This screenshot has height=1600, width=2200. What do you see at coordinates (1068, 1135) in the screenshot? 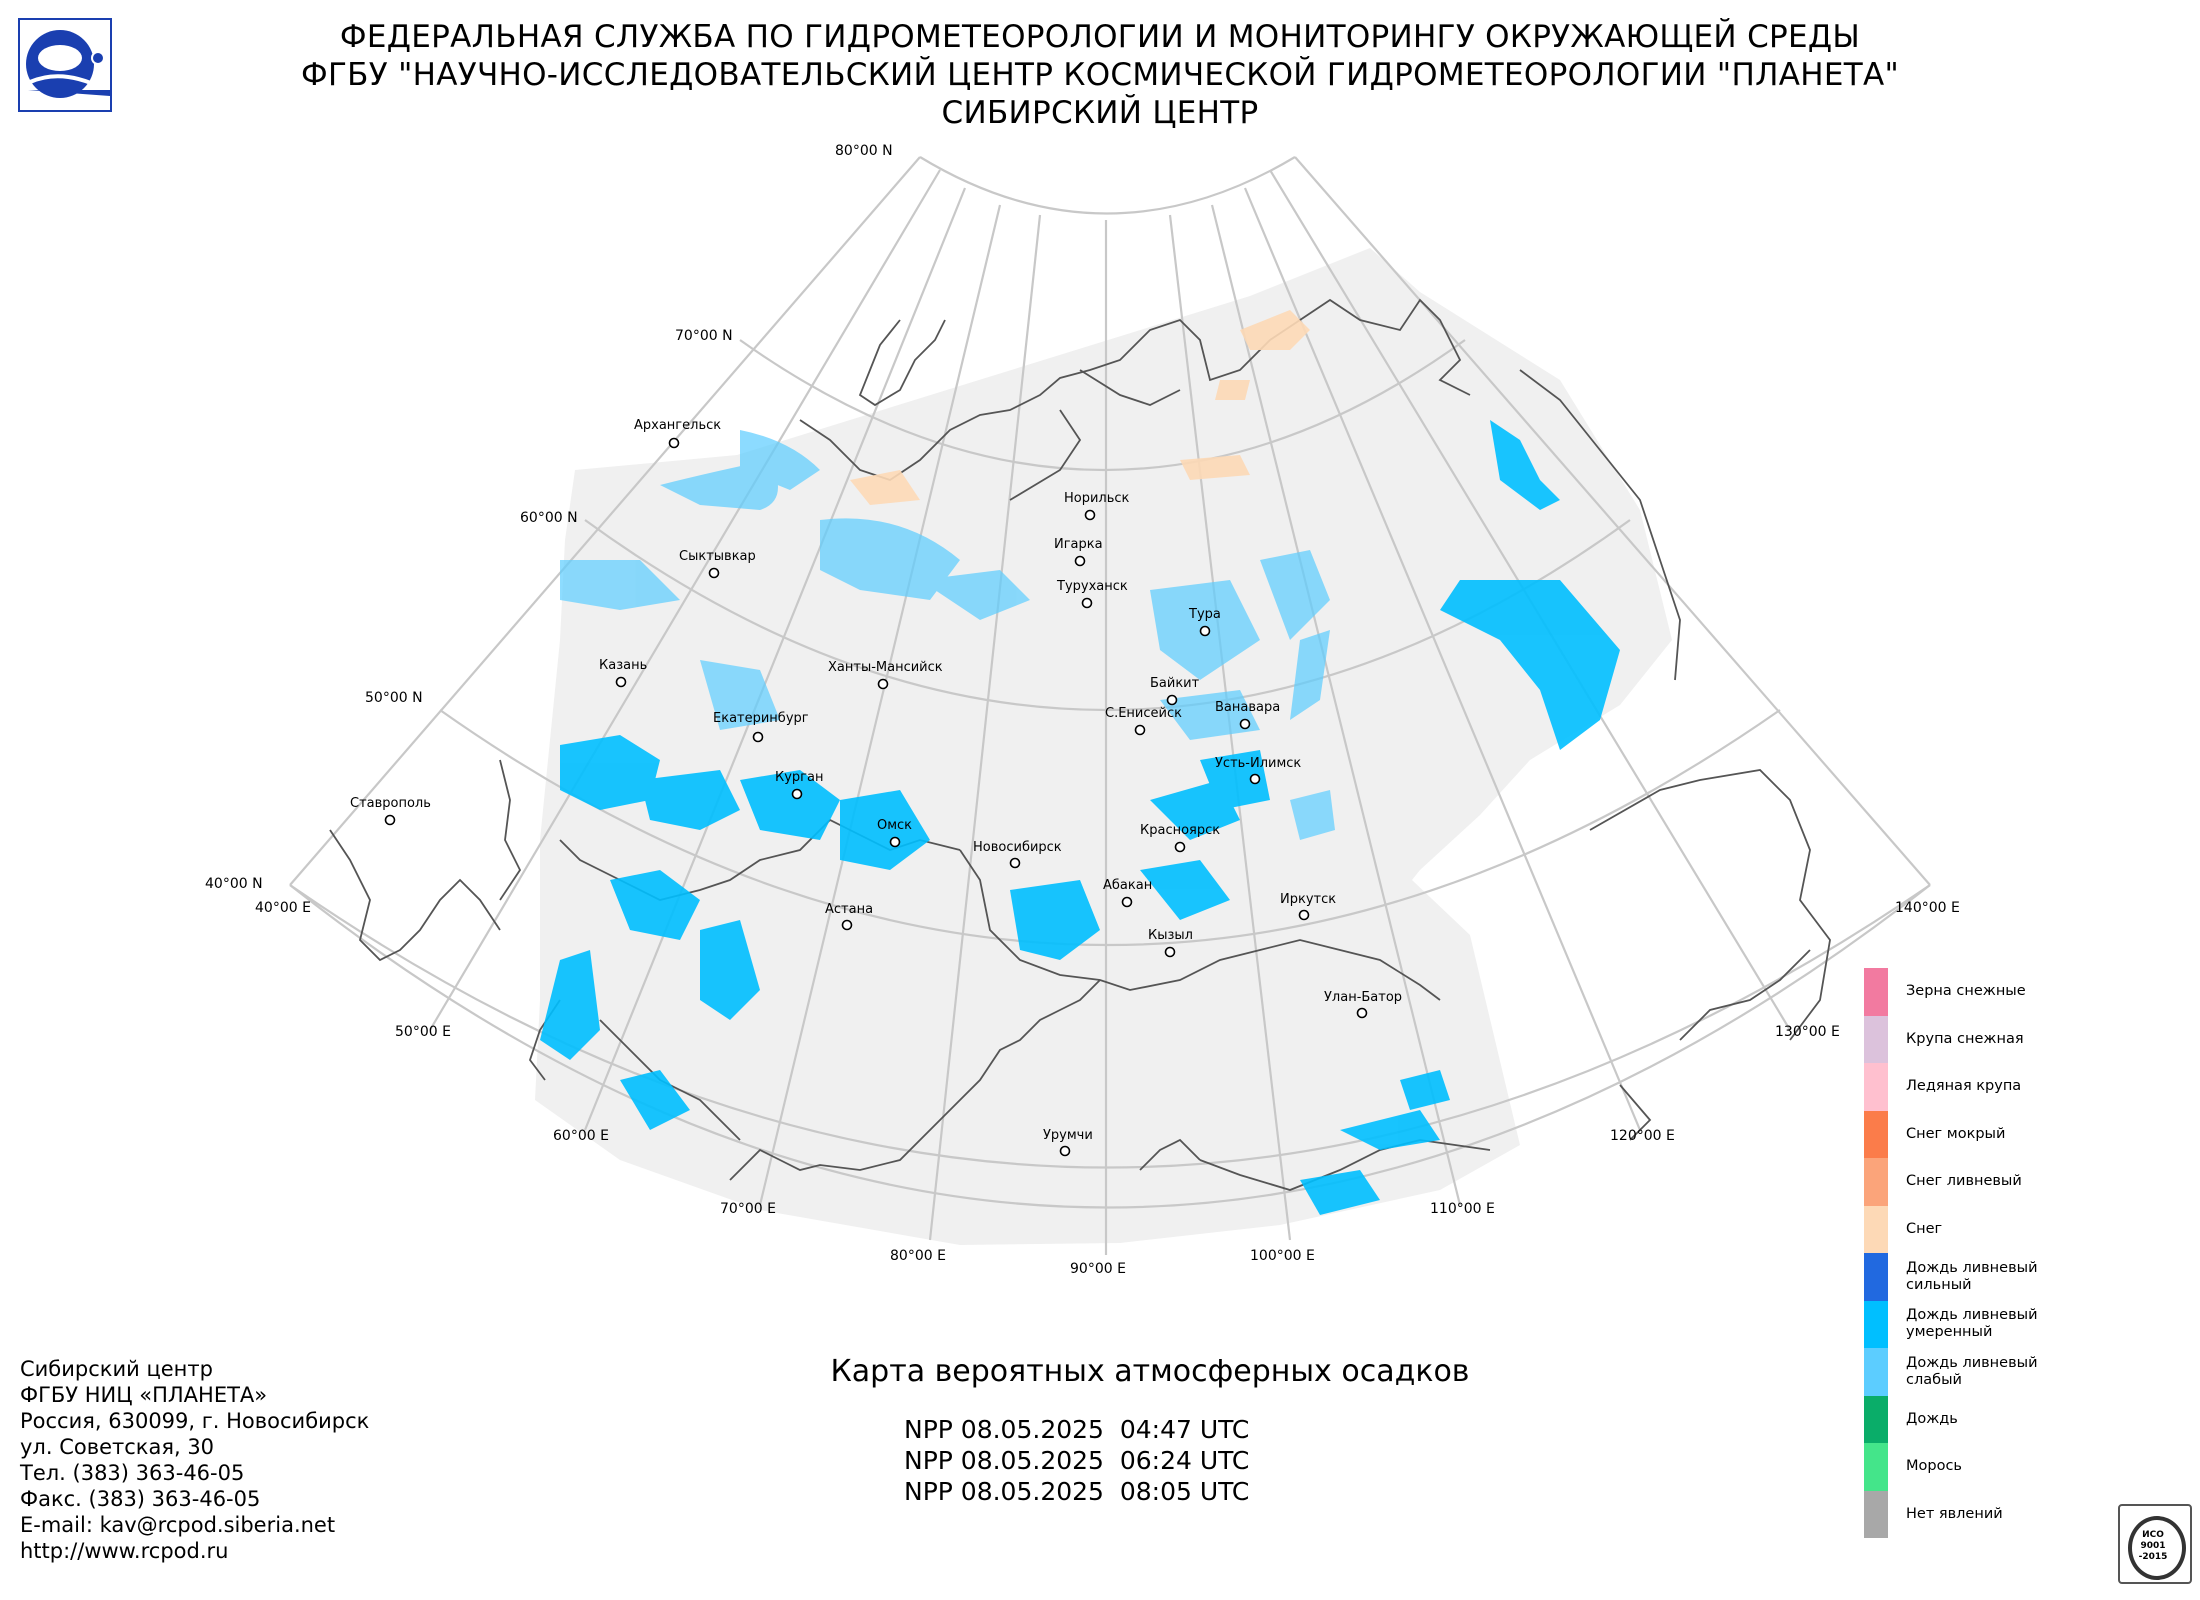
I see `city-label: Урумчи` at bounding box center [1068, 1135].